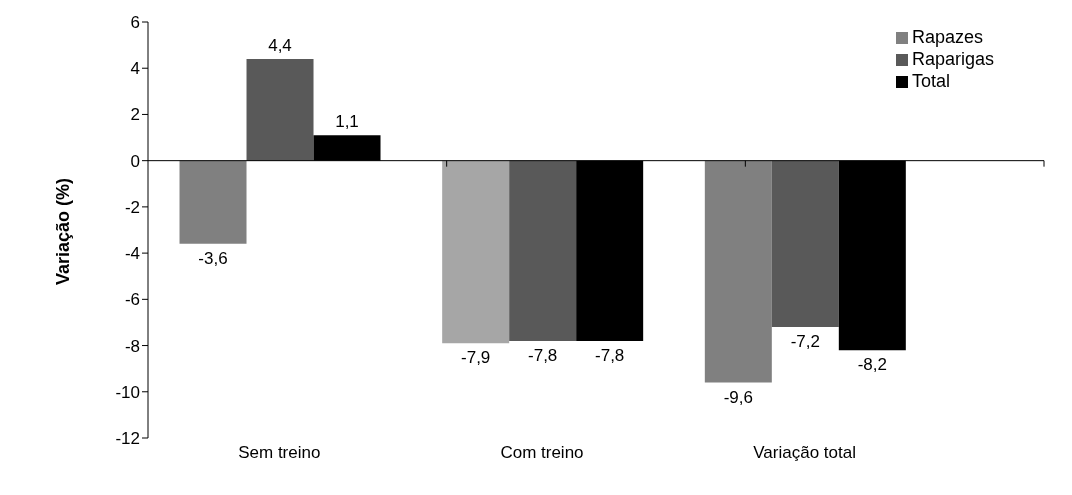 Image resolution: width=1072 pixels, height=495 pixels. Describe the element at coordinates (872, 365) in the screenshot. I see `data-label: -8,2` at that location.